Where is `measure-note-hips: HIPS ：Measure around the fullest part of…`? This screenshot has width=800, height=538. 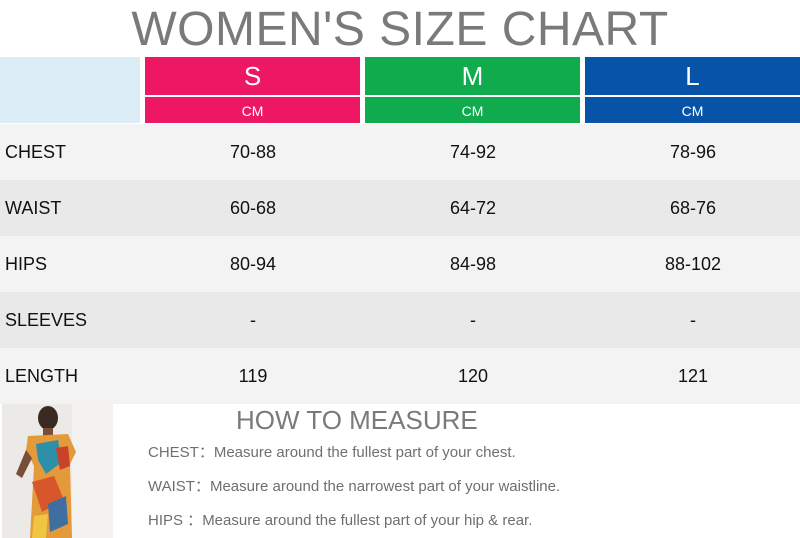
measure-note-hips: HIPS ：Measure around the fullest part of… is located at coordinates (340, 521).